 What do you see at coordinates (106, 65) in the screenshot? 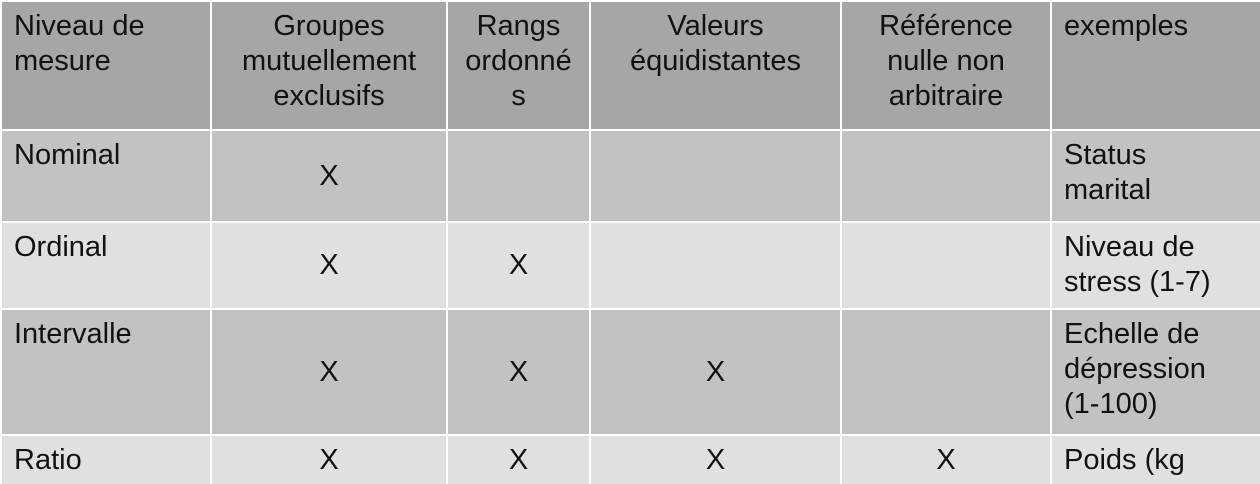
I see `header-cell-level: Niveau de mesure` at bounding box center [106, 65].